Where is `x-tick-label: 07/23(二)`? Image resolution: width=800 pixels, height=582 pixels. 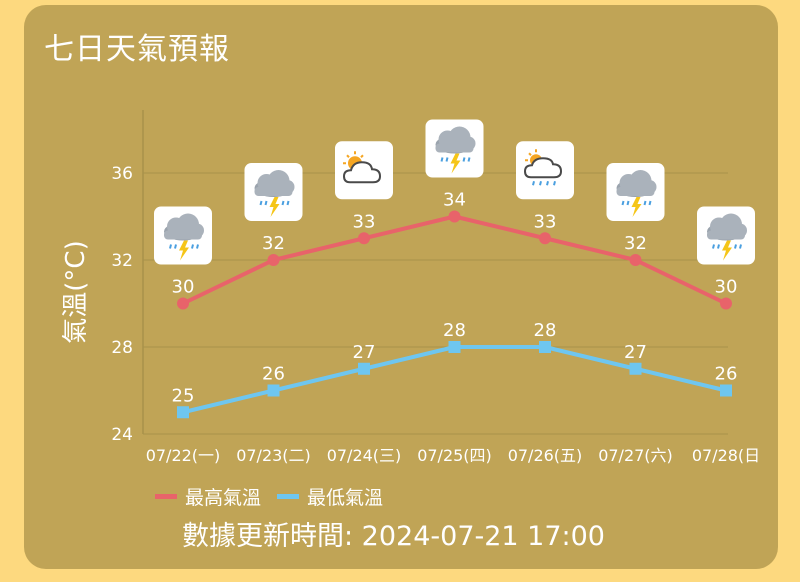
x-tick-label: 07/23(二) is located at coordinates (273, 455).